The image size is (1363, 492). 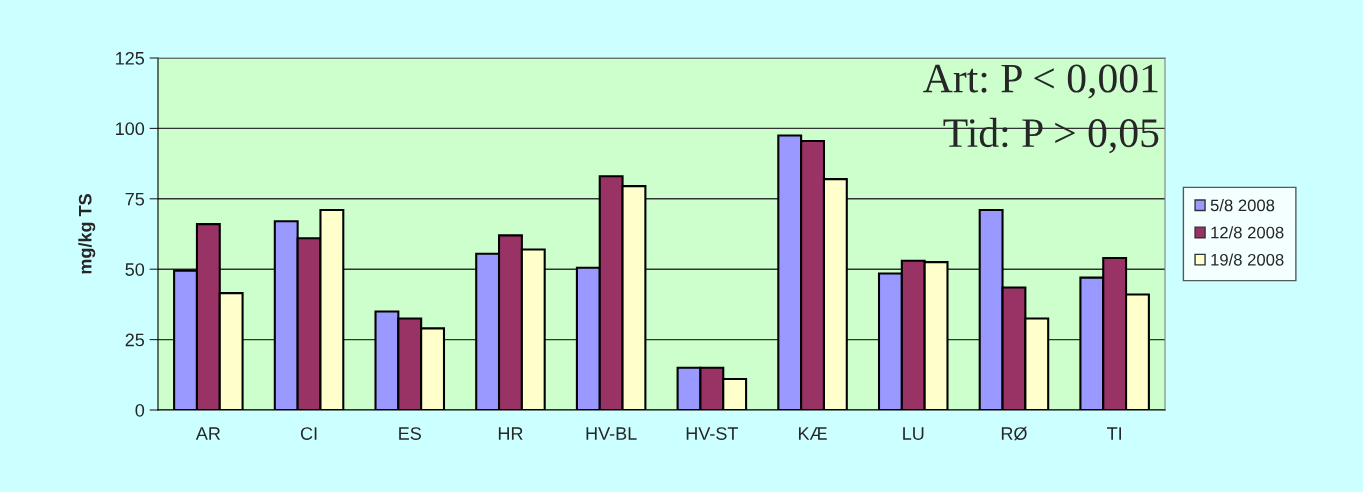 What do you see at coordinates (611, 433) in the screenshot?
I see `x-tick-label: HV-BL` at bounding box center [611, 433].